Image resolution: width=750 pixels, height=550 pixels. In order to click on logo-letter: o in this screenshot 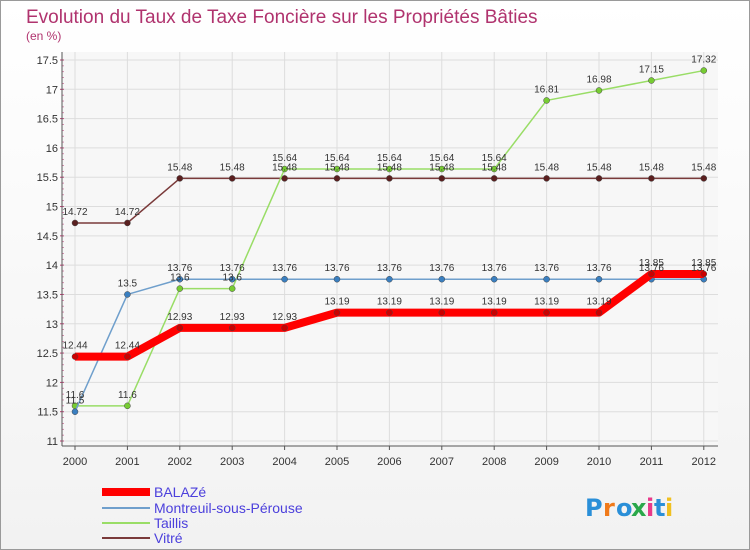, I will do `click(624, 508)`.